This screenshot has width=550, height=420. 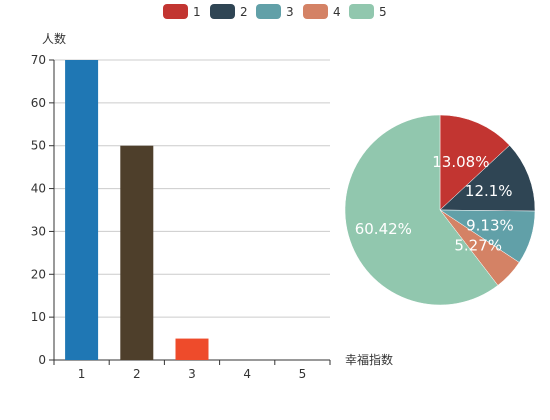 What do you see at coordinates (38, 231) in the screenshot?
I see `y-tick-label: 30` at bounding box center [38, 231].